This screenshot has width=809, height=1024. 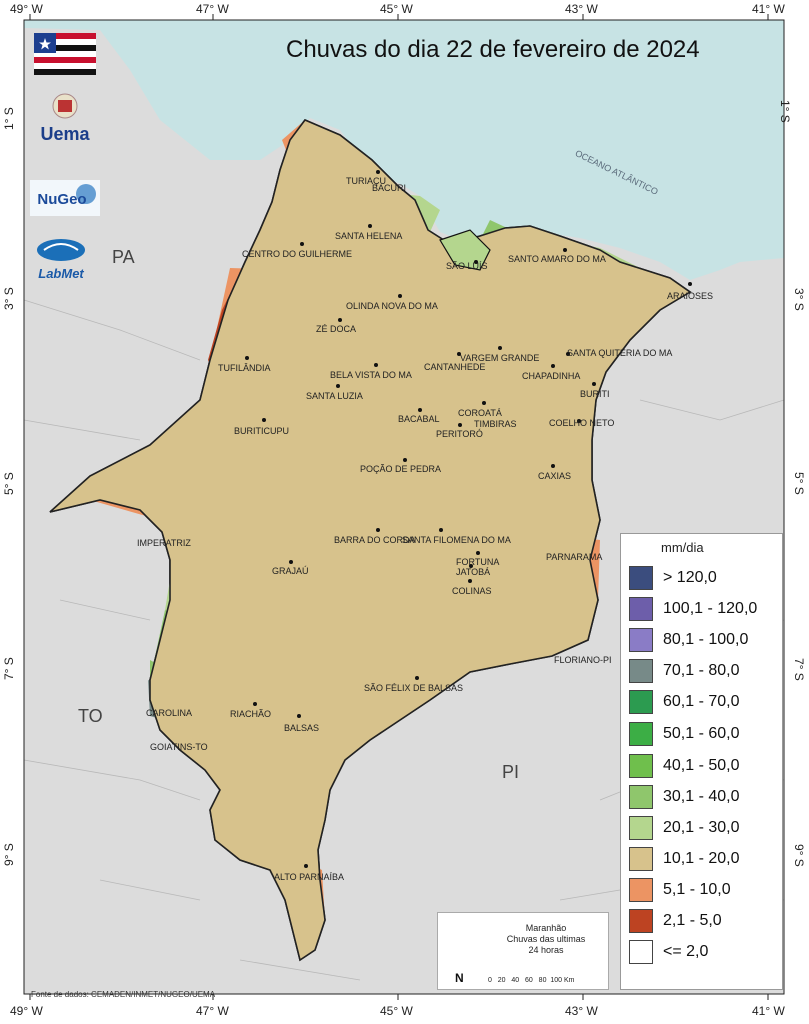 I want to click on scale-tick: 80, so click(x=542, y=980).